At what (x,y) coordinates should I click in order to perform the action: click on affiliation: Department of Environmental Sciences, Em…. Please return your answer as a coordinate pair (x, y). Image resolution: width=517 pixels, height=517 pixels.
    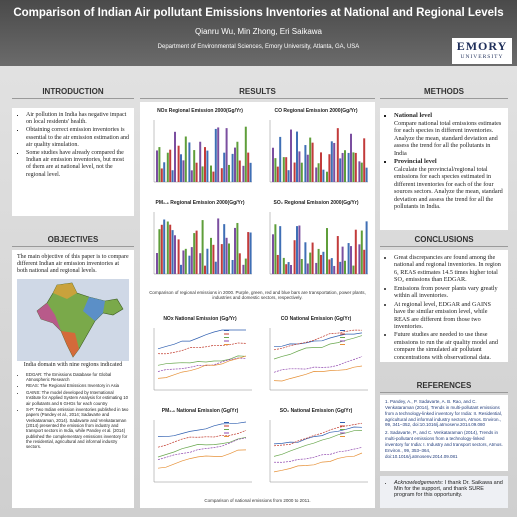
    Looking at the image, I should click on (258, 47).